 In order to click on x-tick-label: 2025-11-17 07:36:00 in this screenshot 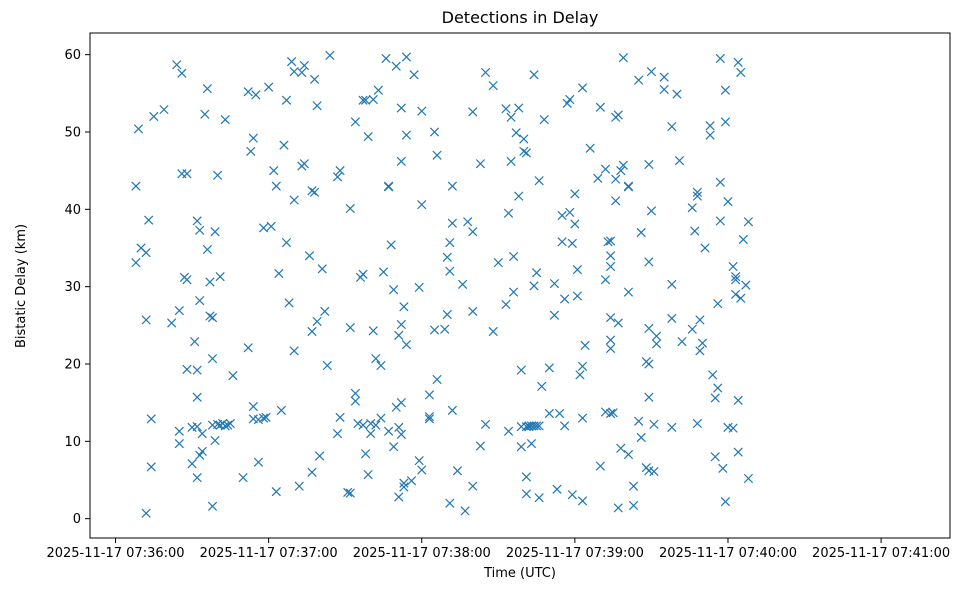, I will do `click(115, 553)`.